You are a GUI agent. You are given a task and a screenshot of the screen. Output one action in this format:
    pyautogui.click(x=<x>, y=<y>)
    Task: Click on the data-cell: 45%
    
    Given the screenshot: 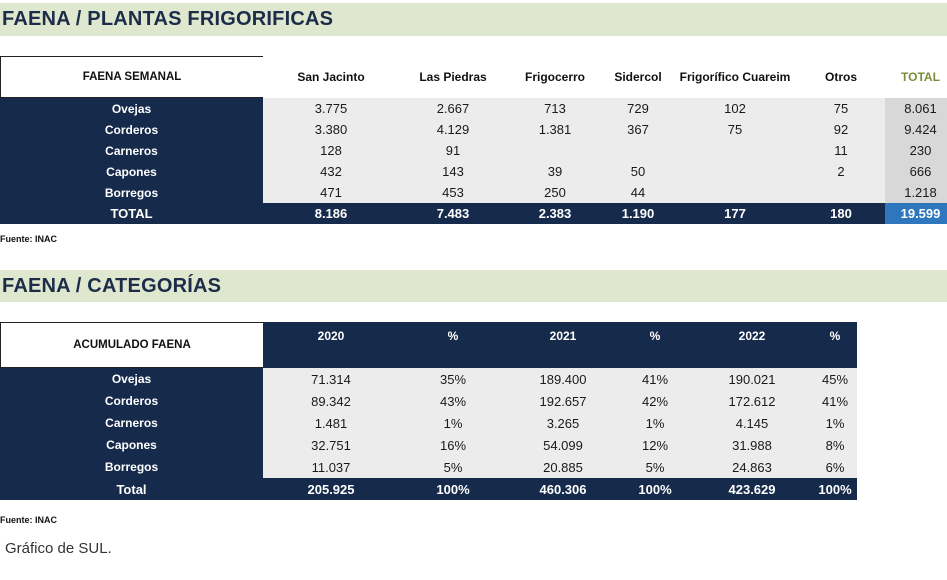 What is the action you would take?
    pyautogui.click(x=835, y=379)
    